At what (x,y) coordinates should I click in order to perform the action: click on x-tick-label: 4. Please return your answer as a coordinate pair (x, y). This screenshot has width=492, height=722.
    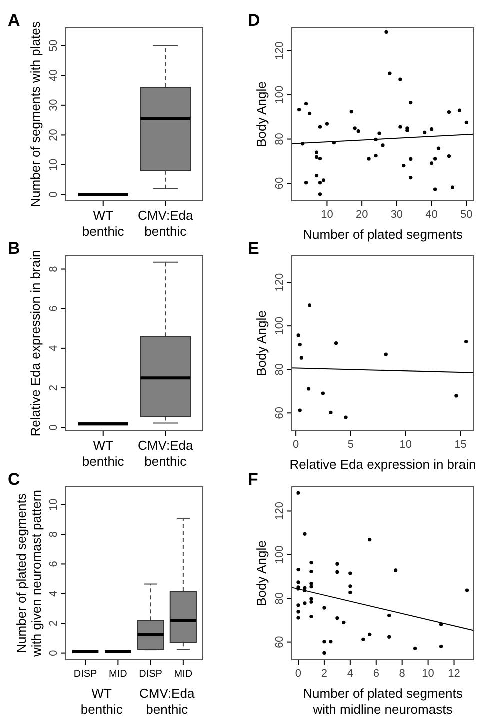
    Looking at the image, I should click on (350, 674).